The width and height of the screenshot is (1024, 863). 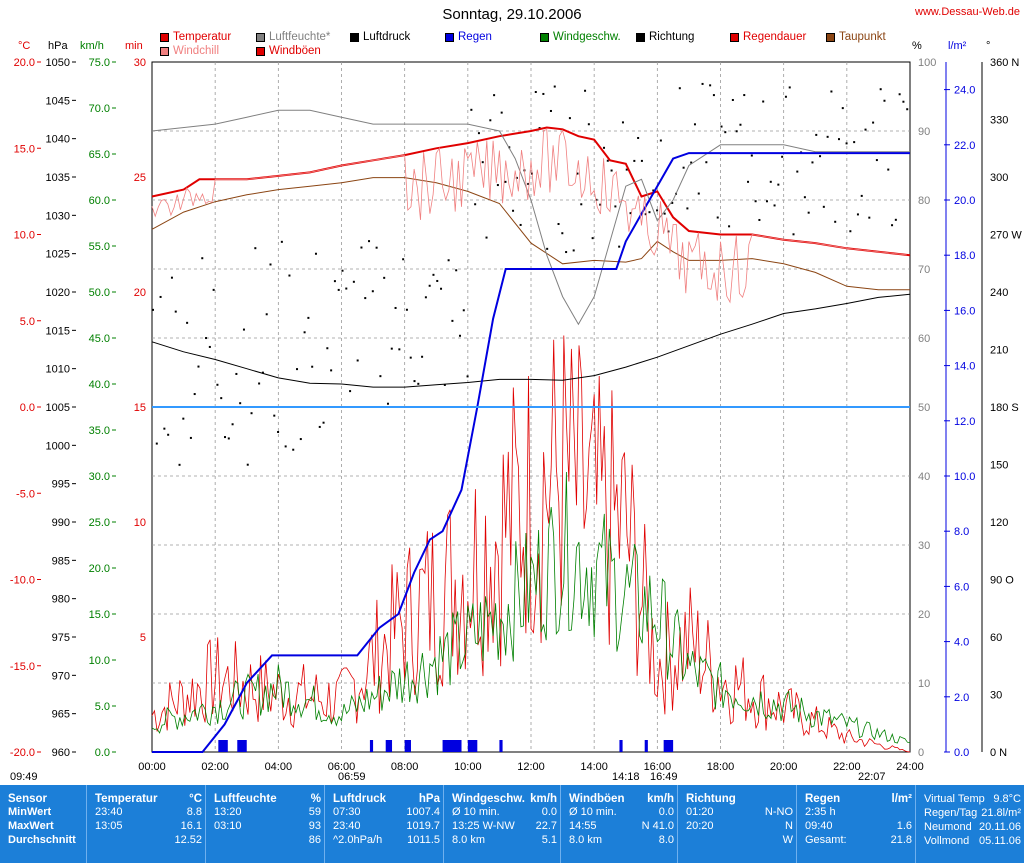 I want to click on legend-label: Regen, so click(x=475, y=37).